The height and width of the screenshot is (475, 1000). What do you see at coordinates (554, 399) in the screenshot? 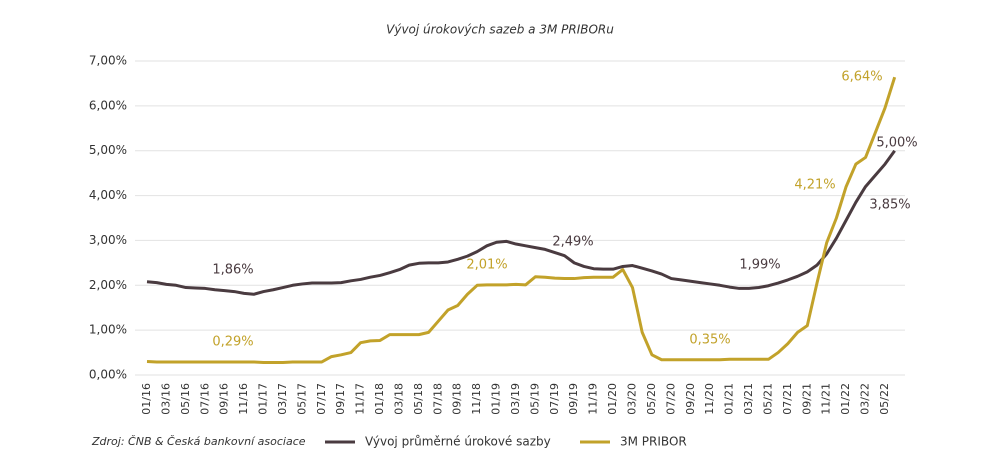
I see `x-tick-label: 07/19` at bounding box center [554, 399].